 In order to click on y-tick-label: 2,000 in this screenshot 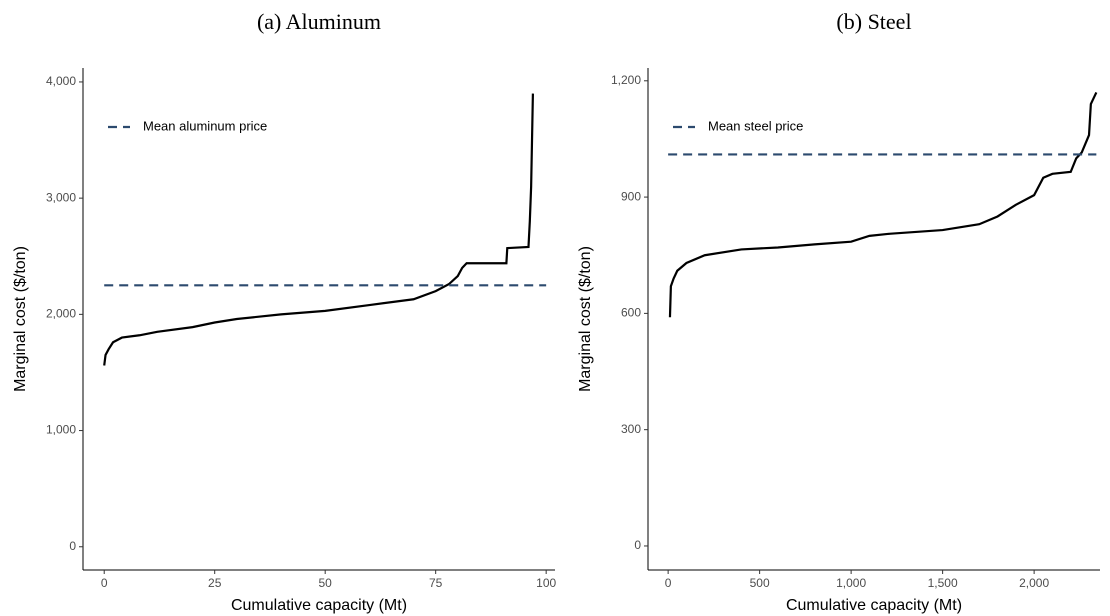, I will do `click(61, 314)`.